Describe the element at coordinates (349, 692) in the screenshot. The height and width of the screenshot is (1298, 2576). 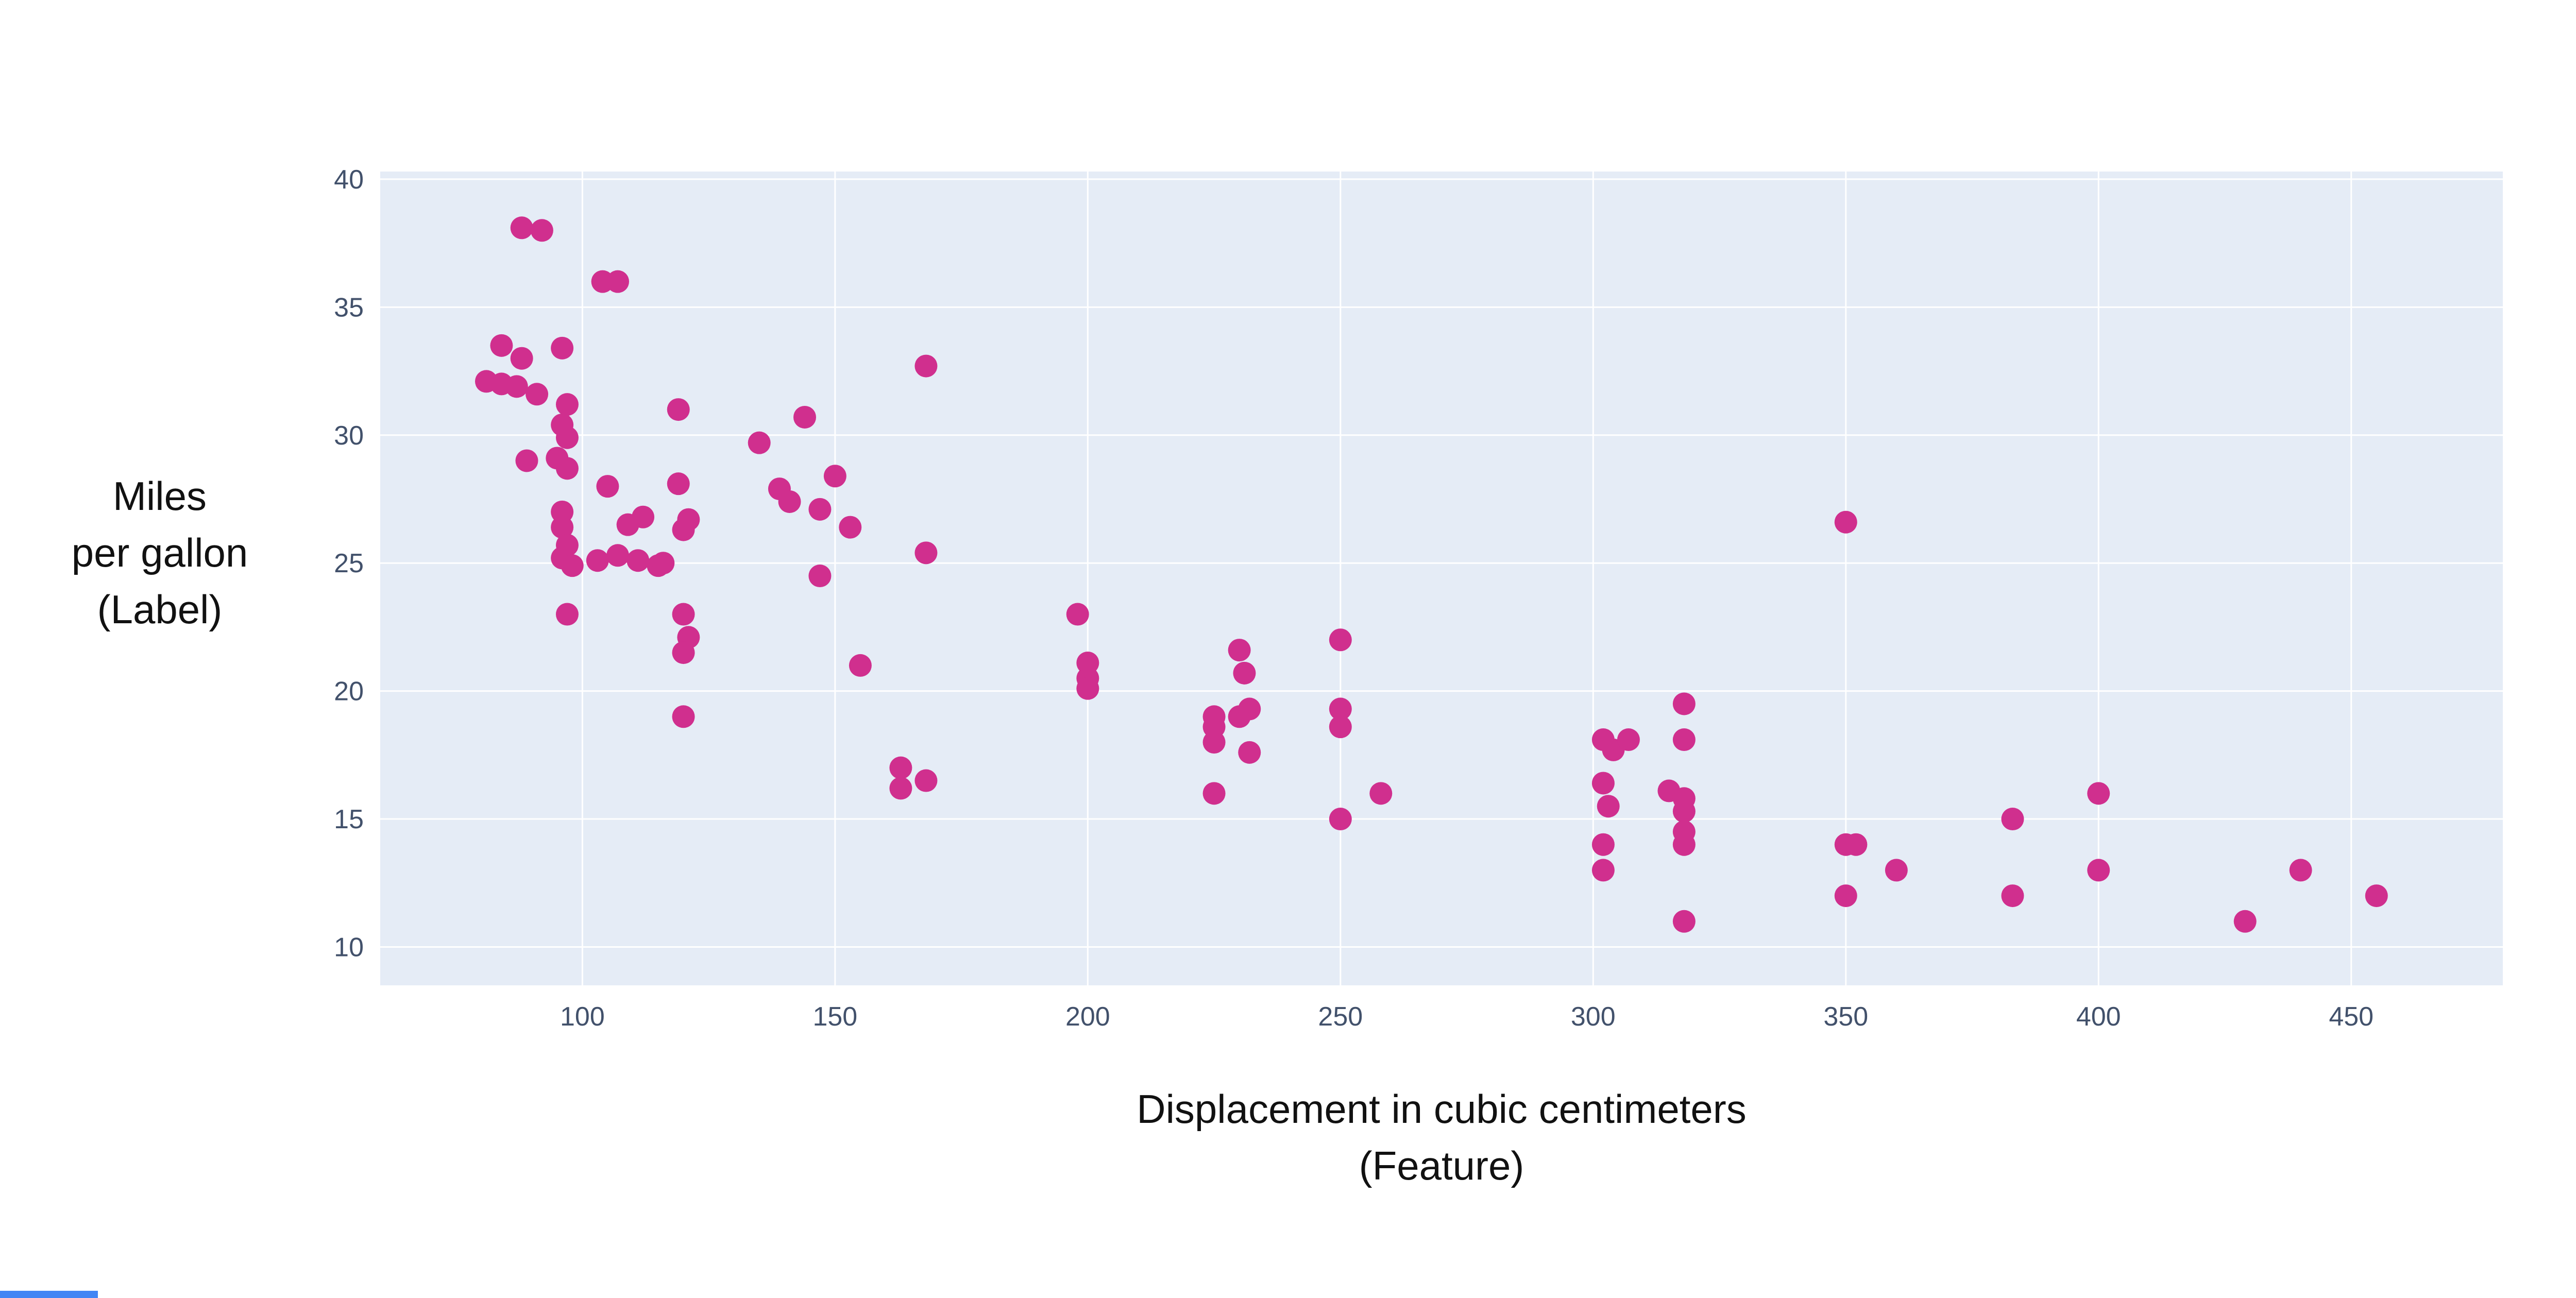
I see `y-tick-label: 20` at that location.